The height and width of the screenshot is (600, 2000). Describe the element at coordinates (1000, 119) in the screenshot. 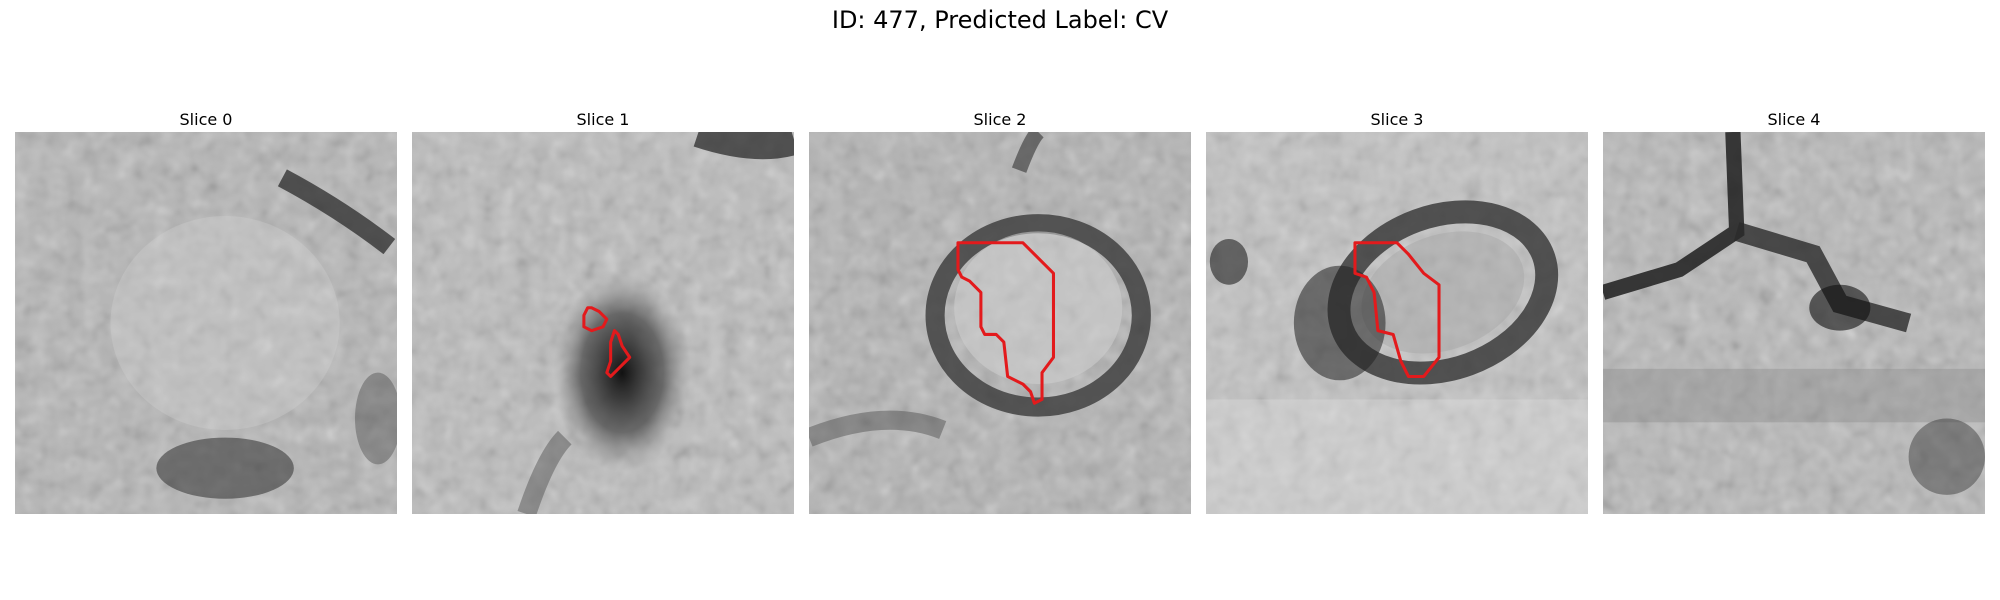

I see `panel-title: Slice 2` at that location.